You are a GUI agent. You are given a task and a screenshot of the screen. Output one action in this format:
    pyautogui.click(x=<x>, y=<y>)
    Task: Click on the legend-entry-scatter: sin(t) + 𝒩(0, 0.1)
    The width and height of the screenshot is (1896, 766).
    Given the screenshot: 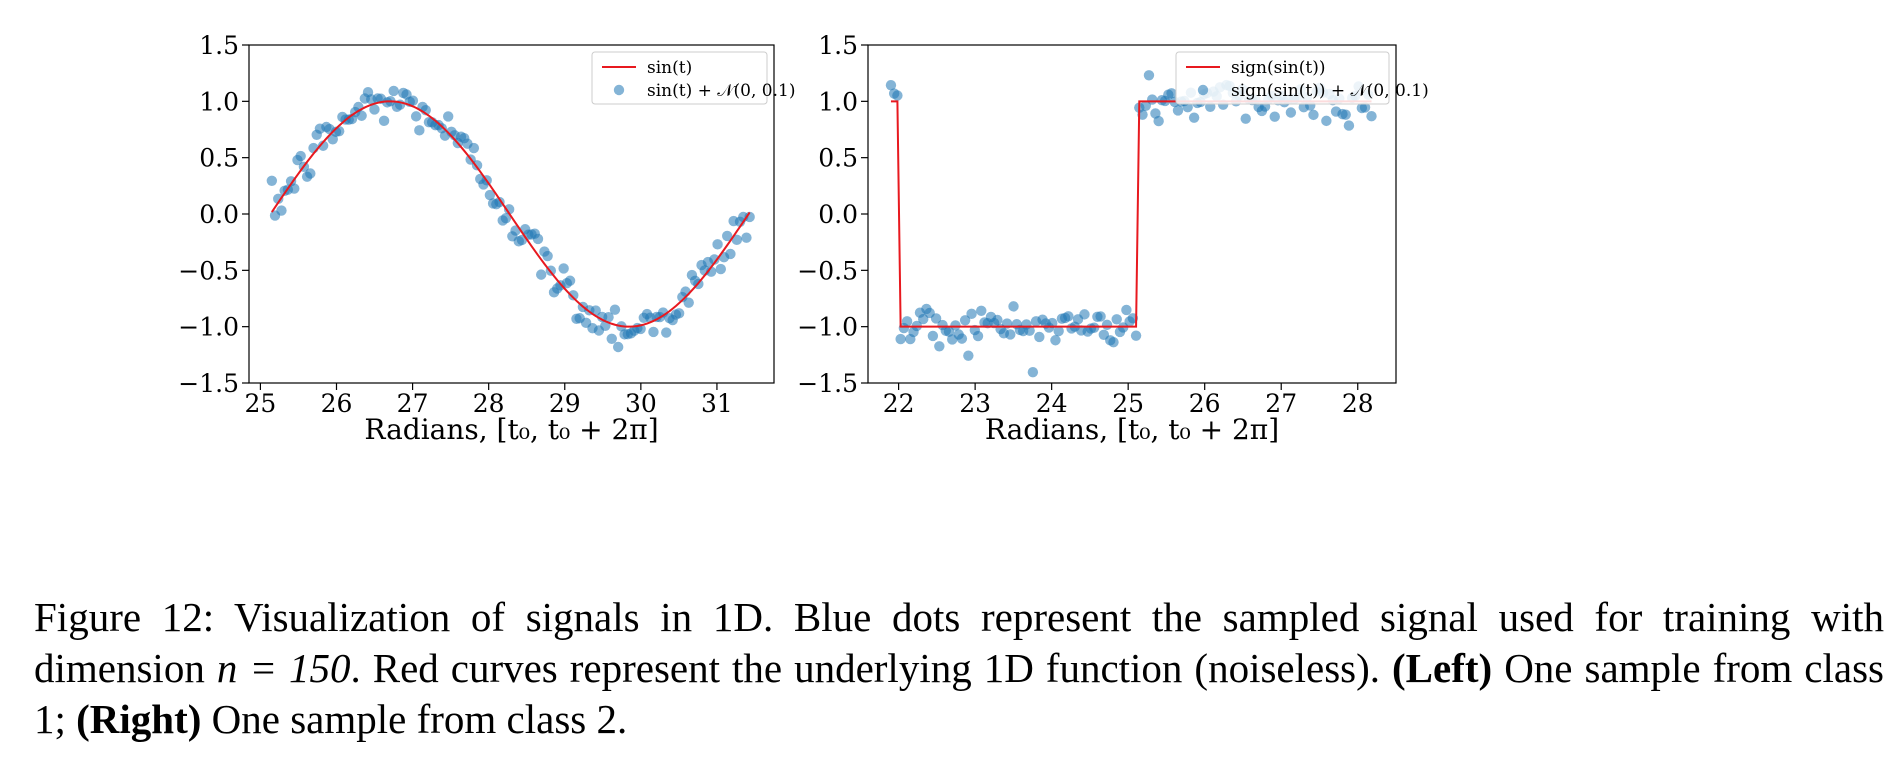 What is the action you would take?
    pyautogui.click(x=721, y=91)
    